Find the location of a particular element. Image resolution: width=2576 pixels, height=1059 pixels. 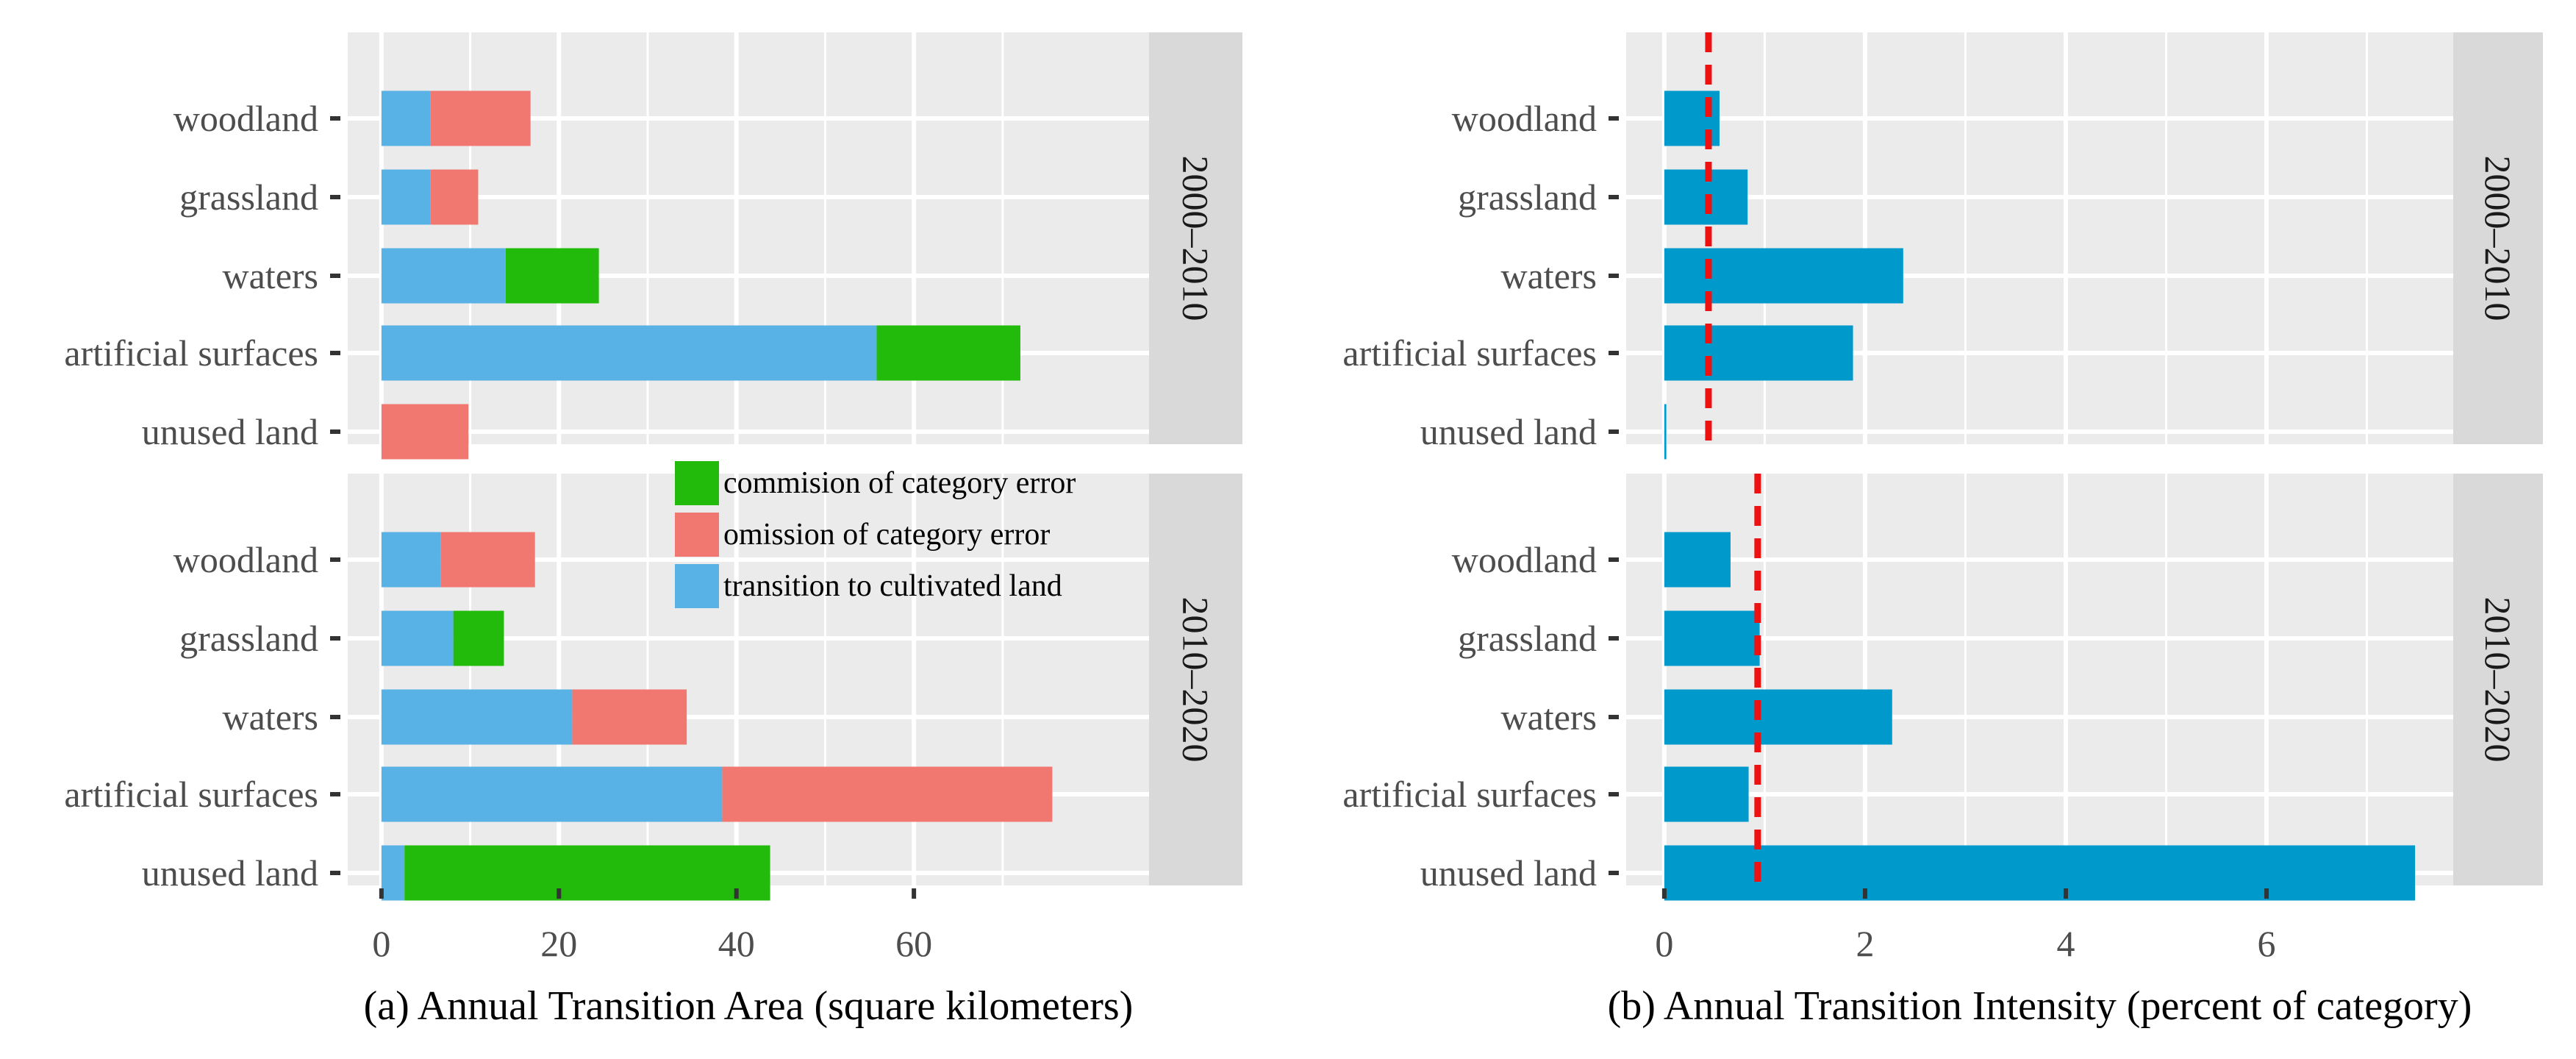

legend-key-commision-of-category-error is located at coordinates (697, 483).